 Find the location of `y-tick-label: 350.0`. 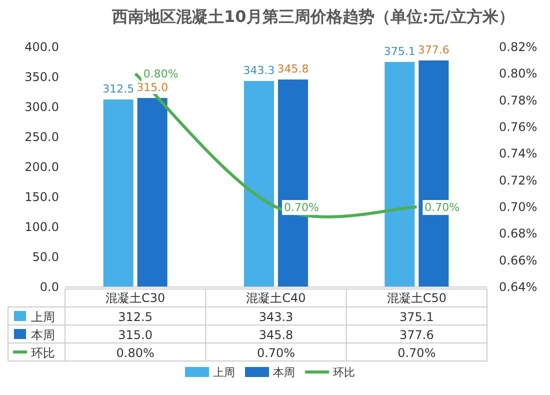

y-tick-label: 350.0 is located at coordinates (41, 77).